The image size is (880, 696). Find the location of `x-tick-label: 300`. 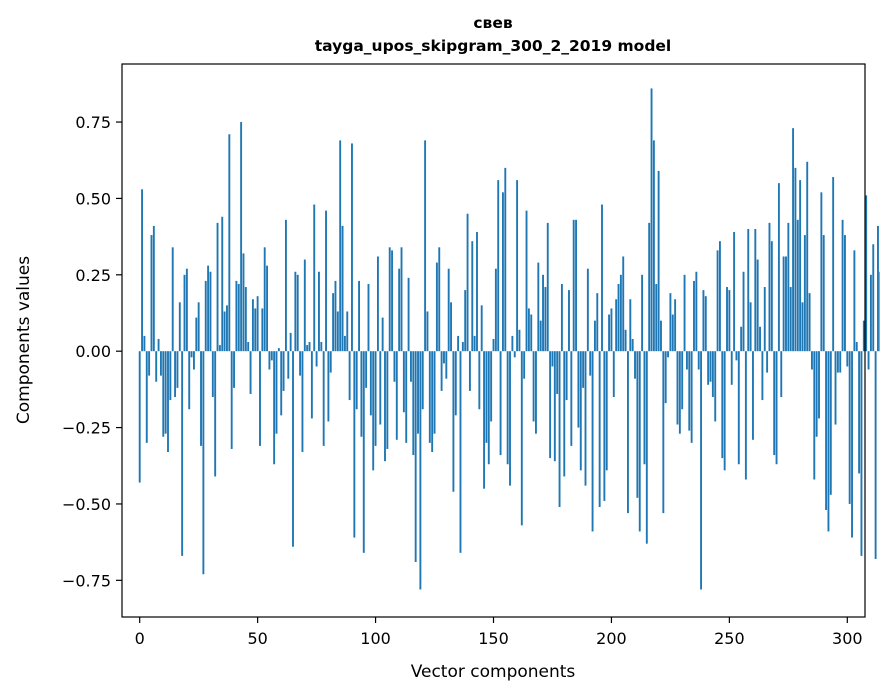

x-tick-label: 300 is located at coordinates (847, 638).